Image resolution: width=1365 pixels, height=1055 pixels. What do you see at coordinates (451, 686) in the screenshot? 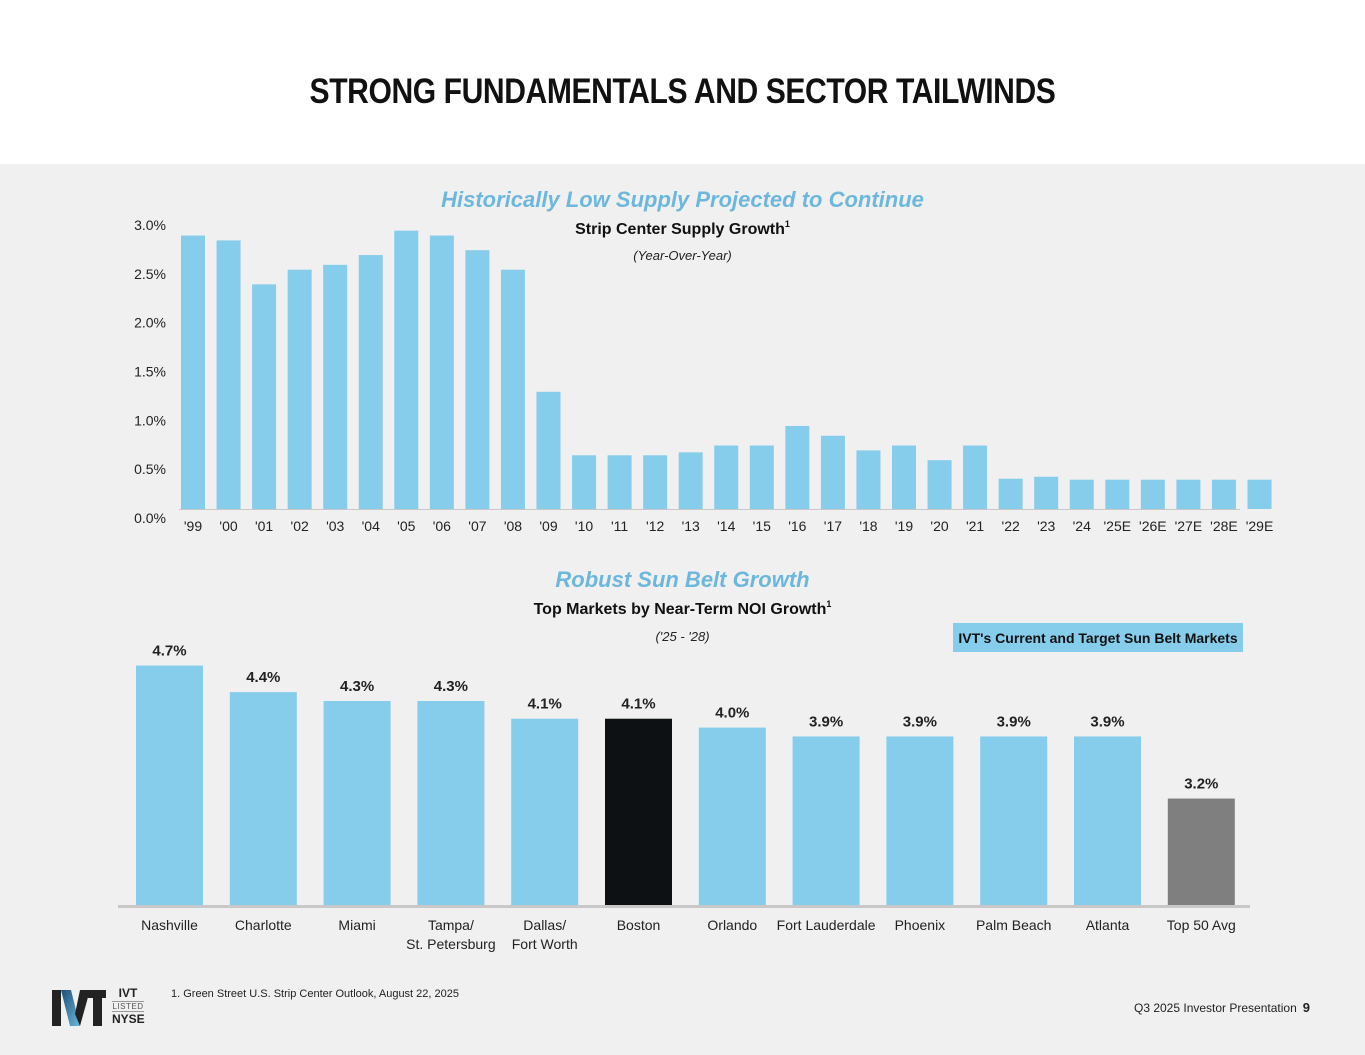
I see `data-label: 4.3%` at bounding box center [451, 686].